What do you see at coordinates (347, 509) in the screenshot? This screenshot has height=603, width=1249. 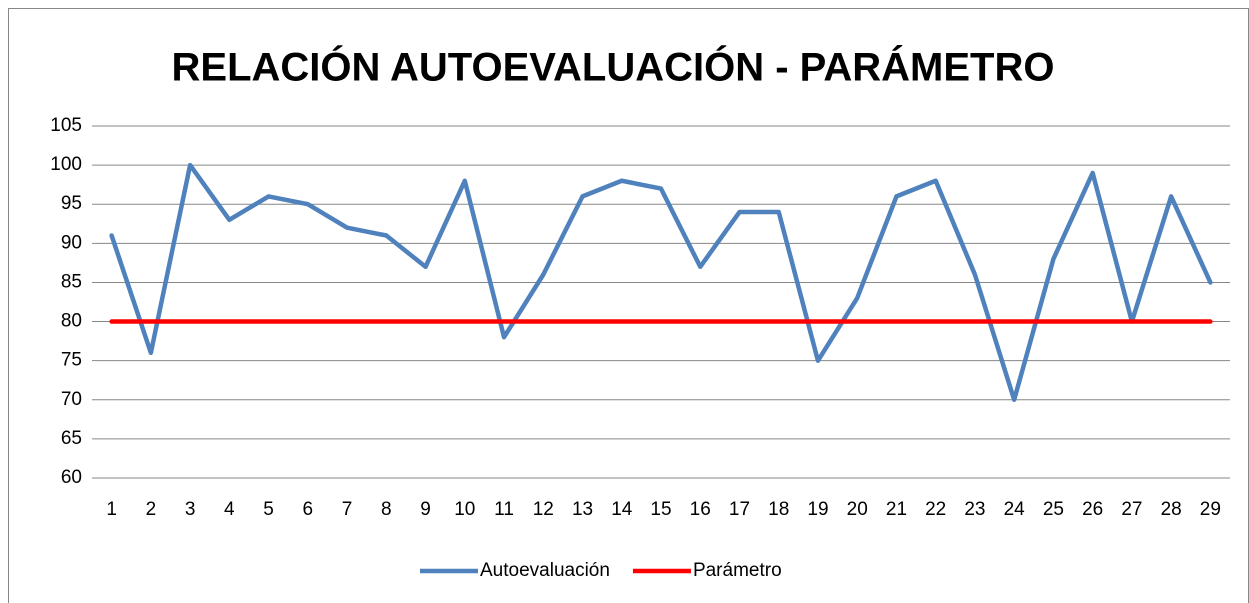 I see `x-tick-label: 7` at bounding box center [347, 509].